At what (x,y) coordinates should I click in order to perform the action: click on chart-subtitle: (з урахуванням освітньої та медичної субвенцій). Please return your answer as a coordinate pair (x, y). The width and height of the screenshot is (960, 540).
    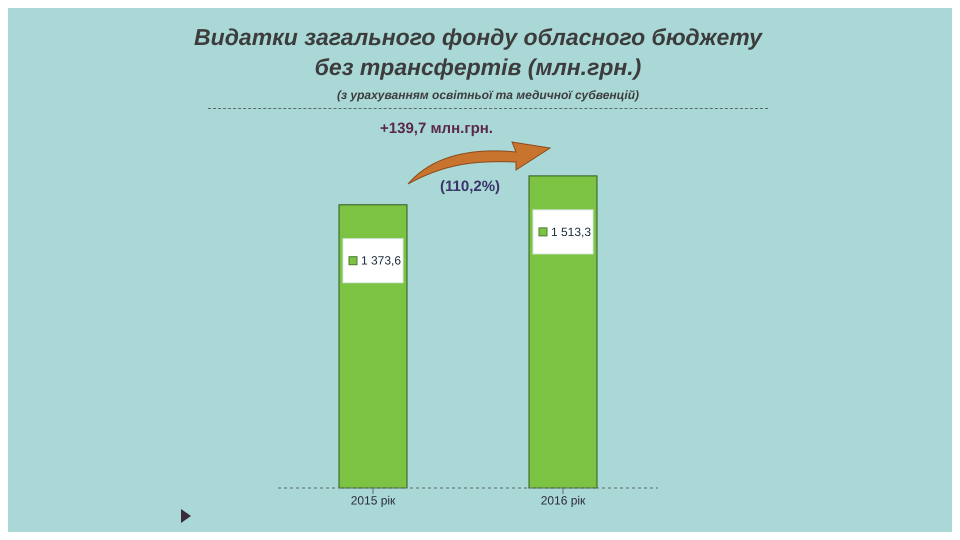
    Looking at the image, I should click on (488, 98).